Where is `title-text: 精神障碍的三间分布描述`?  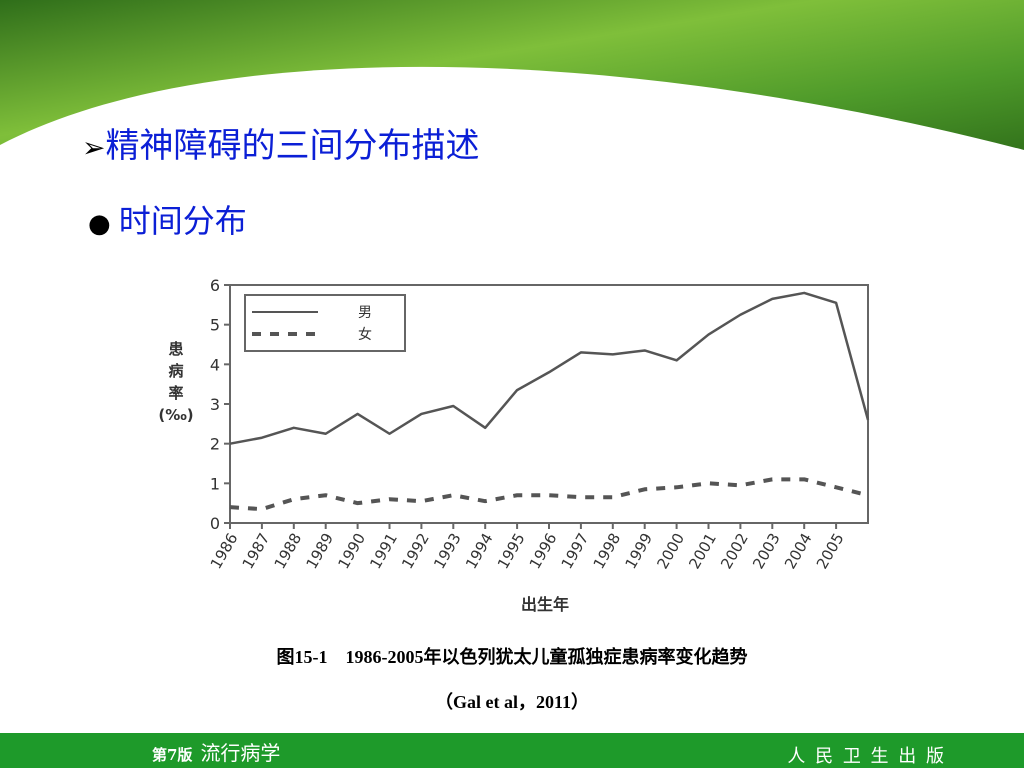 title-text: 精神障碍的三间分布描述 is located at coordinates (292, 146).